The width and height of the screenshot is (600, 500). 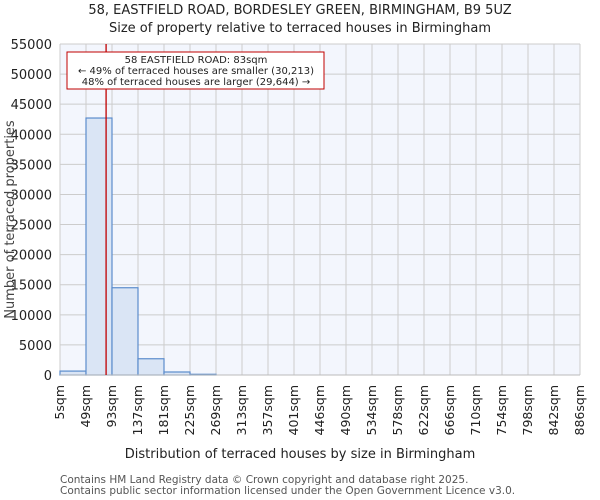 What do you see at coordinates (48, 376) in the screenshot?
I see `y-tick-label: 0` at bounding box center [48, 376].